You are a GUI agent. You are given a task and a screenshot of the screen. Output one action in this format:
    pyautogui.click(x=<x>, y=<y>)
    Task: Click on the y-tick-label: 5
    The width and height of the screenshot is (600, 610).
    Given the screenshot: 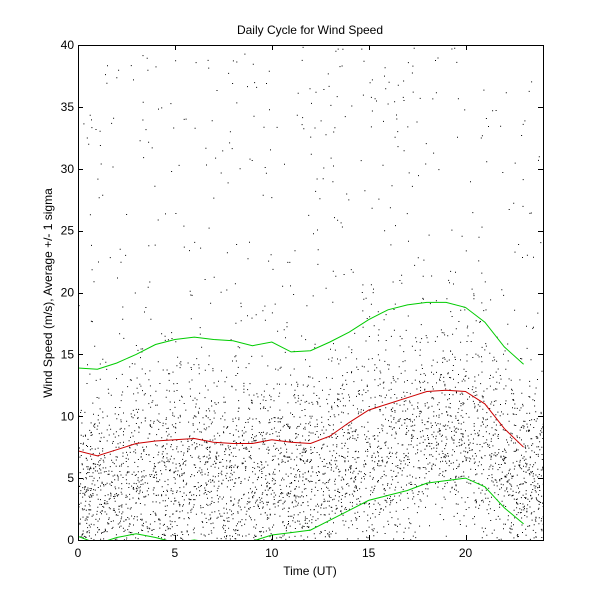 What is the action you would take?
    pyautogui.click(x=70, y=478)
    